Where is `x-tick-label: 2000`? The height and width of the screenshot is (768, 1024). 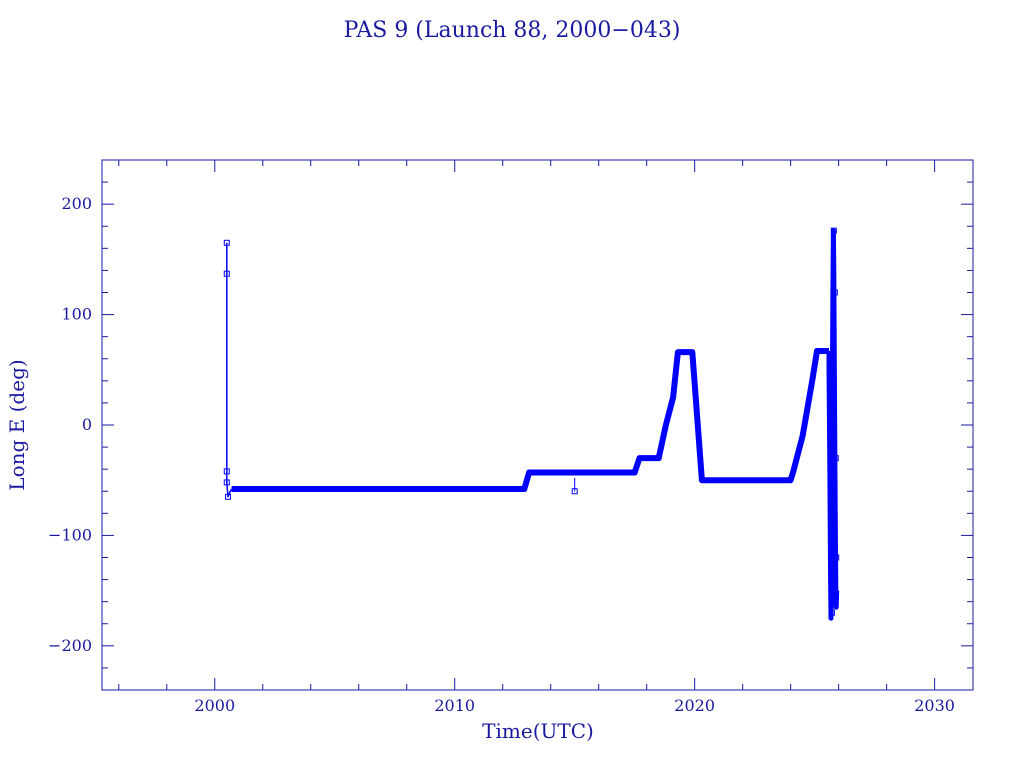
x-tick-label: 2000 is located at coordinates (214, 705).